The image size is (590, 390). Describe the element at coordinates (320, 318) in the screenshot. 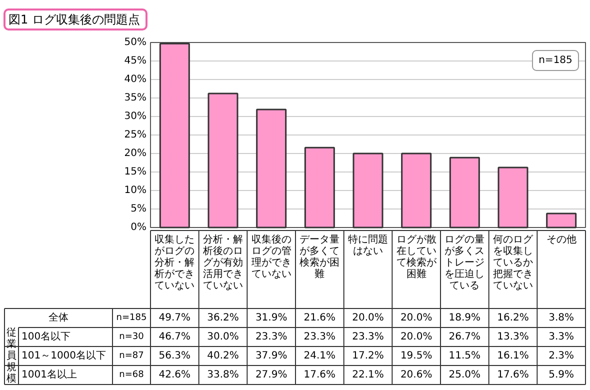

I see `data-label: 21.6%` at that location.